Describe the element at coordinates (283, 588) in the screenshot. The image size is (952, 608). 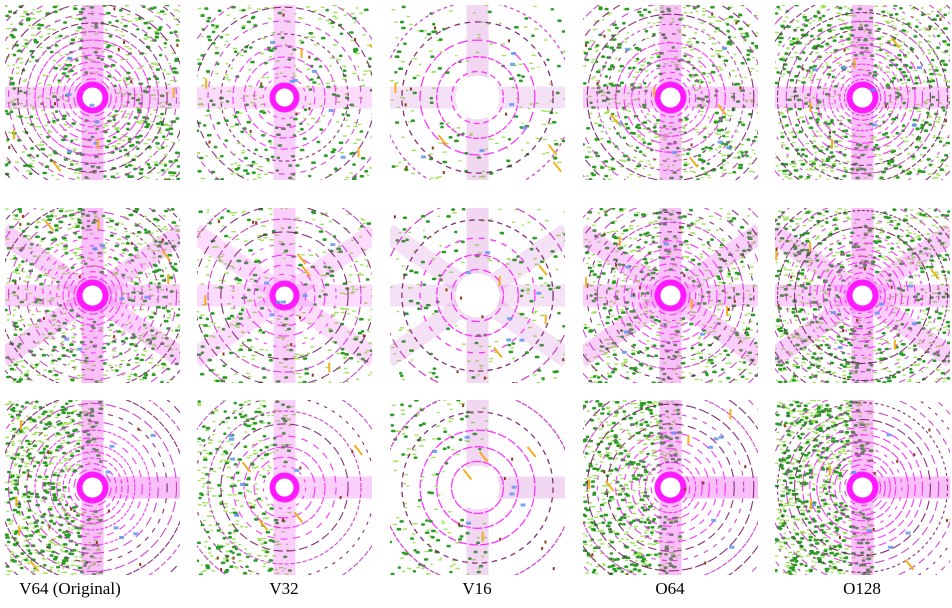
I see `column-label: V32` at that location.